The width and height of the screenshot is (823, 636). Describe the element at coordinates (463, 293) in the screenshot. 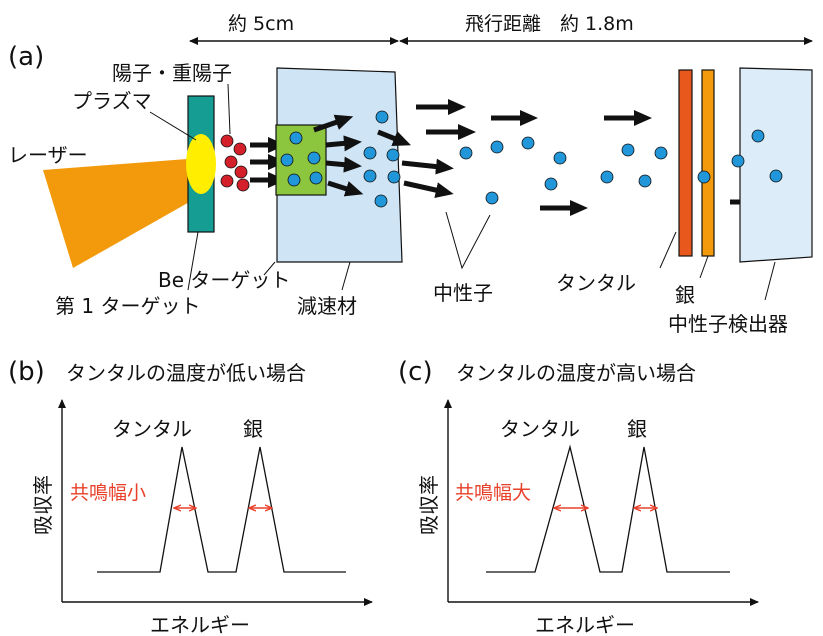

I see `neutron-label: 中性子` at that location.